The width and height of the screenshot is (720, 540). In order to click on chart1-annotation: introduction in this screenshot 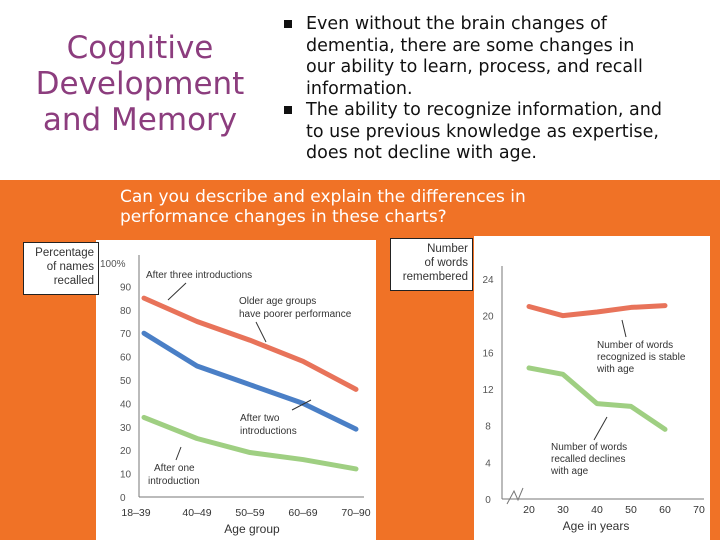, I will do `click(174, 481)`.